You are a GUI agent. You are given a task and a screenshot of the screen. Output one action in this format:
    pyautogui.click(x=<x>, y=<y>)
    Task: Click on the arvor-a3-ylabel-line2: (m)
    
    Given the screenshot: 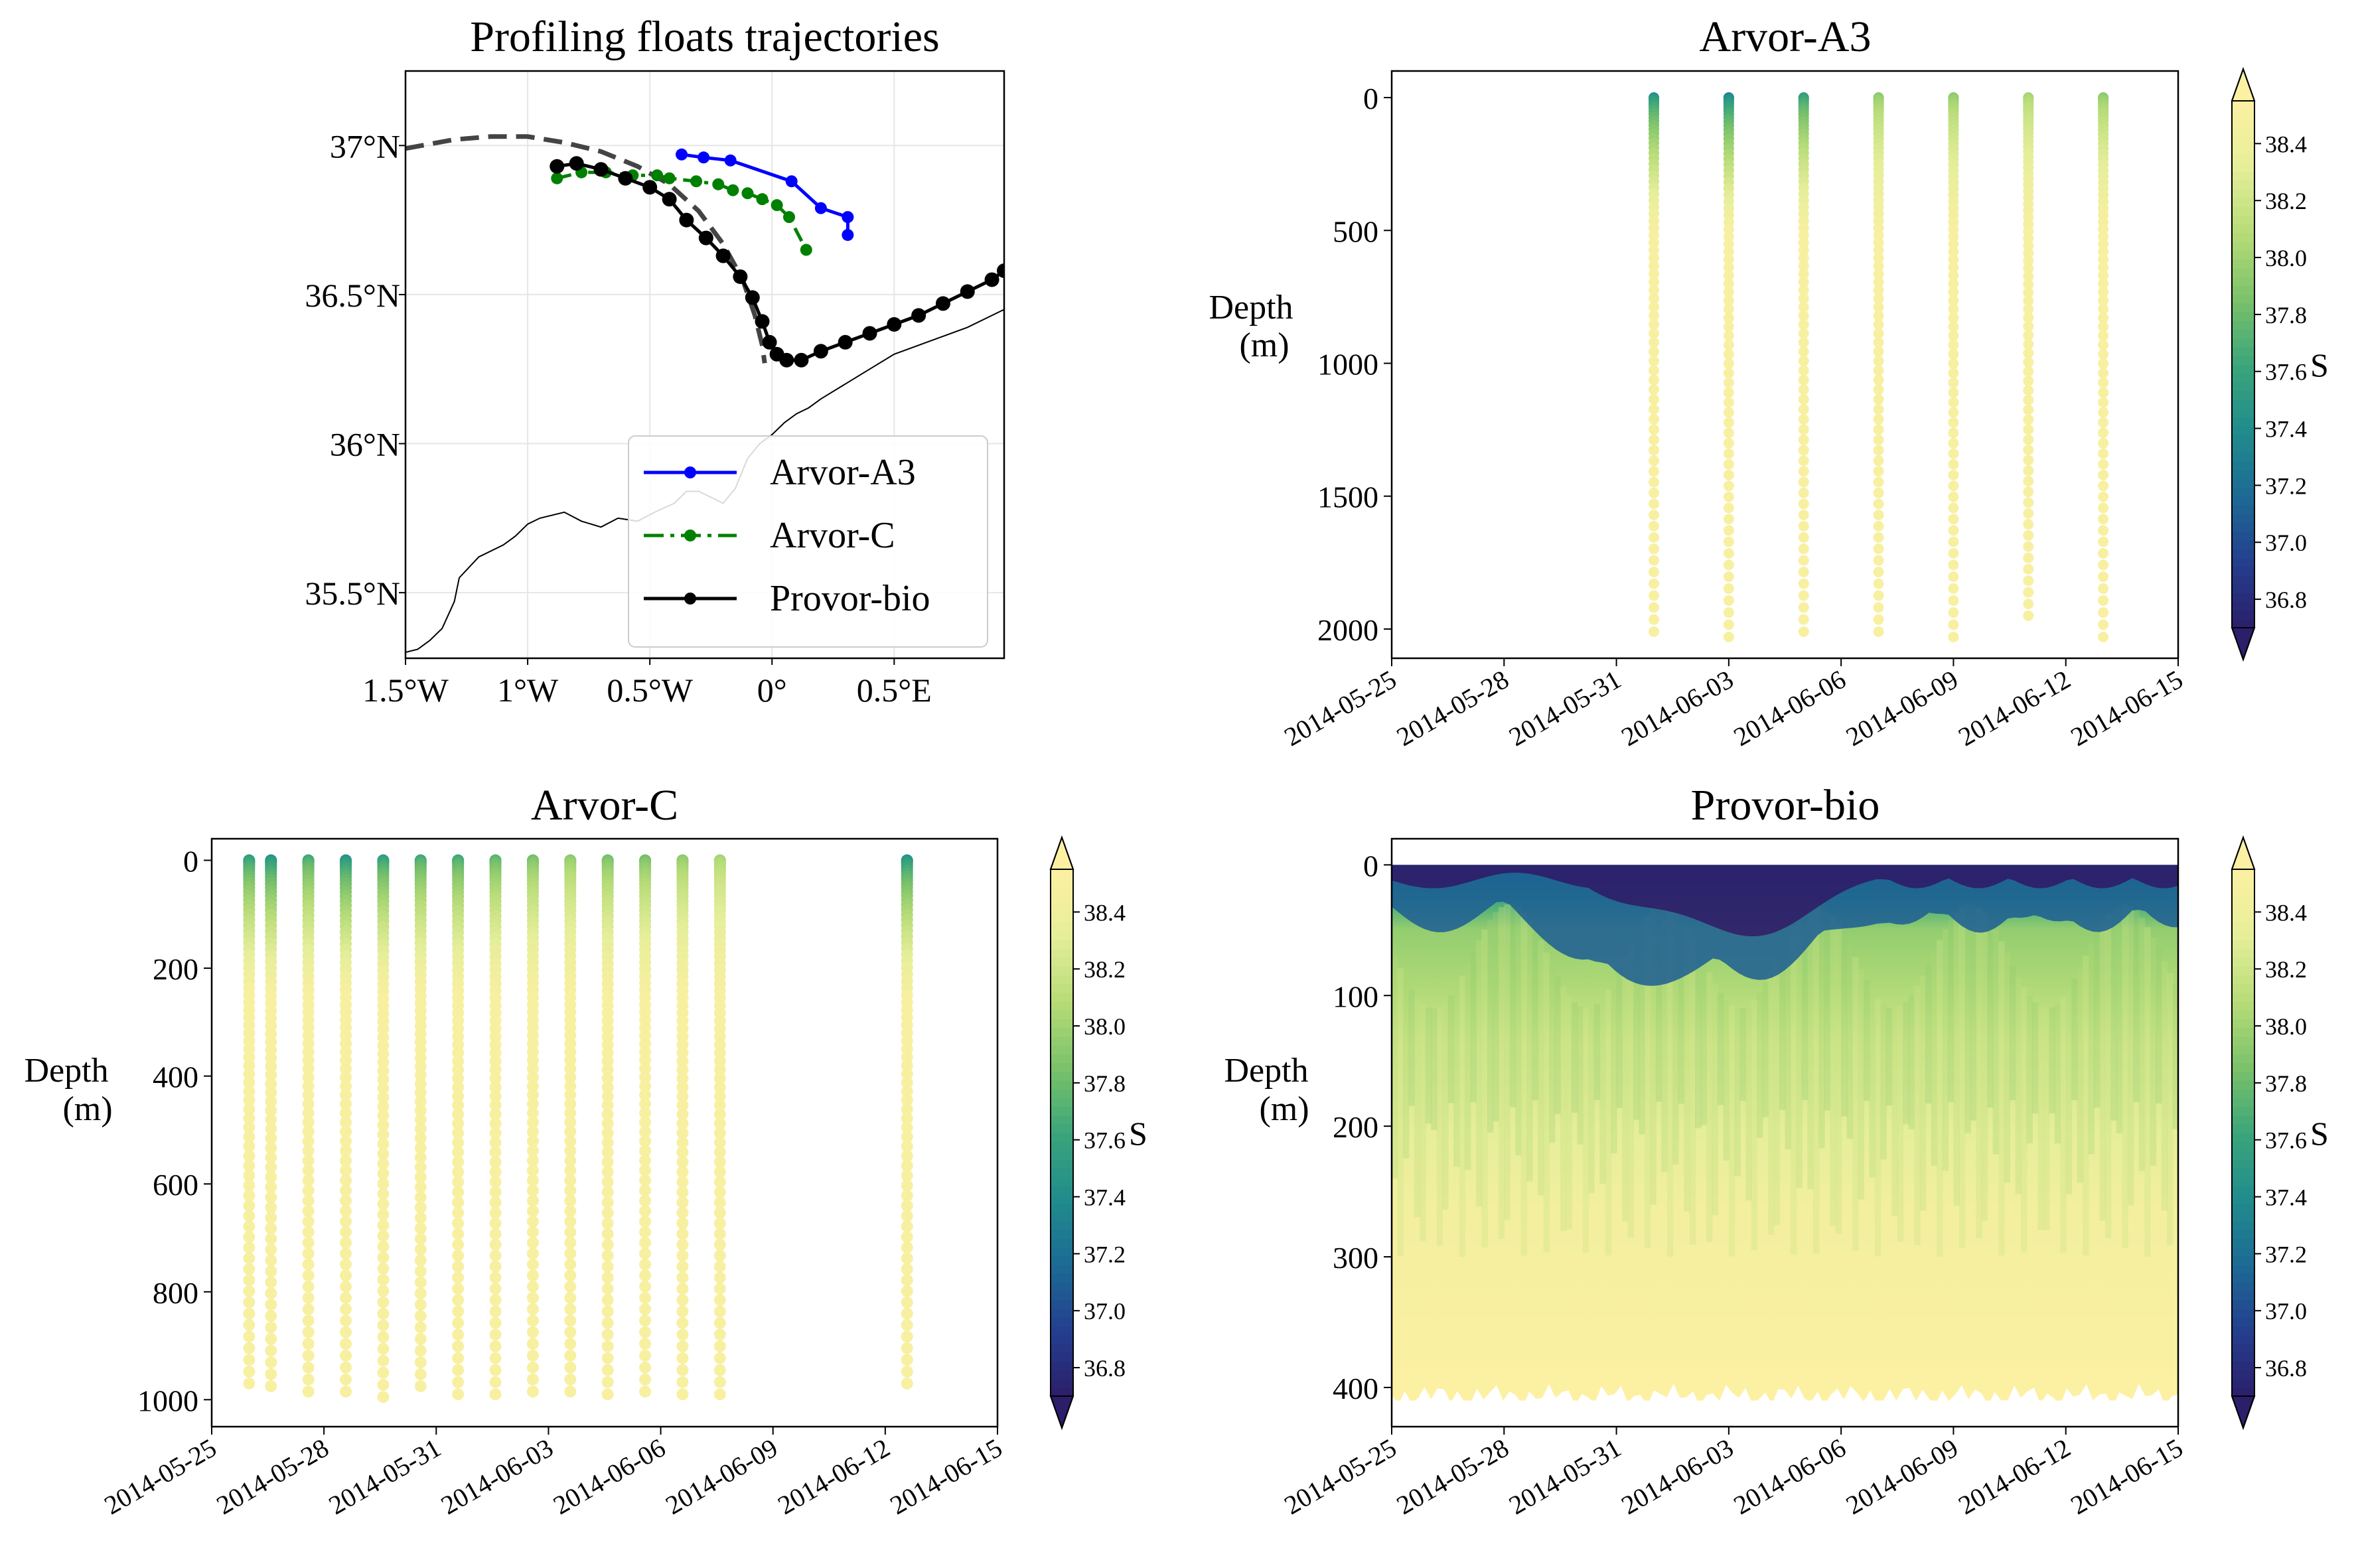 What is the action you would take?
    pyautogui.click(x=1264, y=345)
    